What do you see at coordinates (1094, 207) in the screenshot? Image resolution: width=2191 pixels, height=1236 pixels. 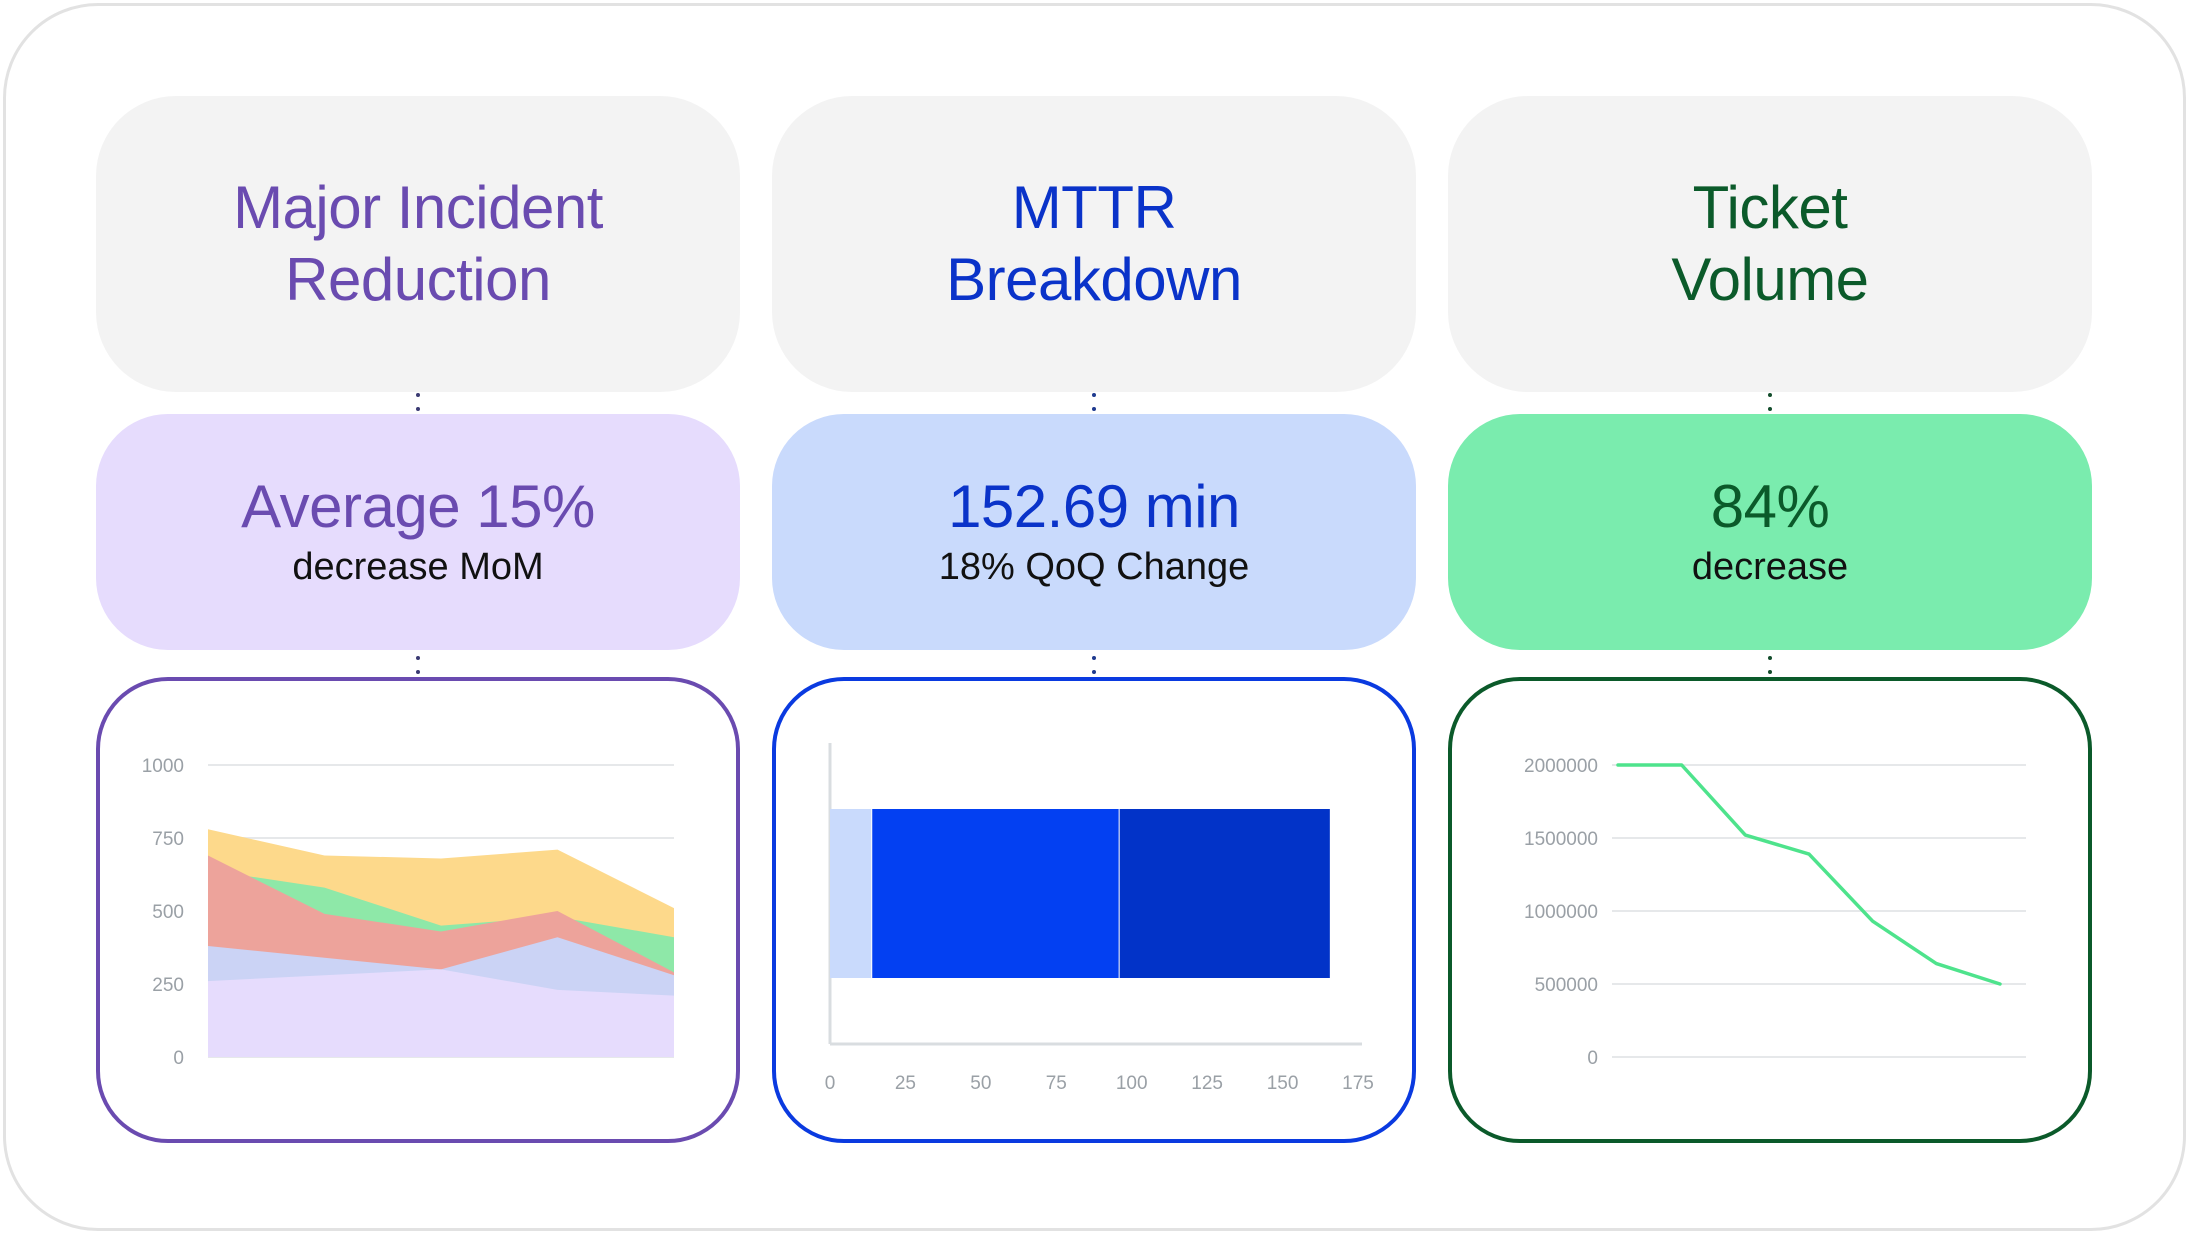 I see `panel-title-line: MTTR` at bounding box center [1094, 207].